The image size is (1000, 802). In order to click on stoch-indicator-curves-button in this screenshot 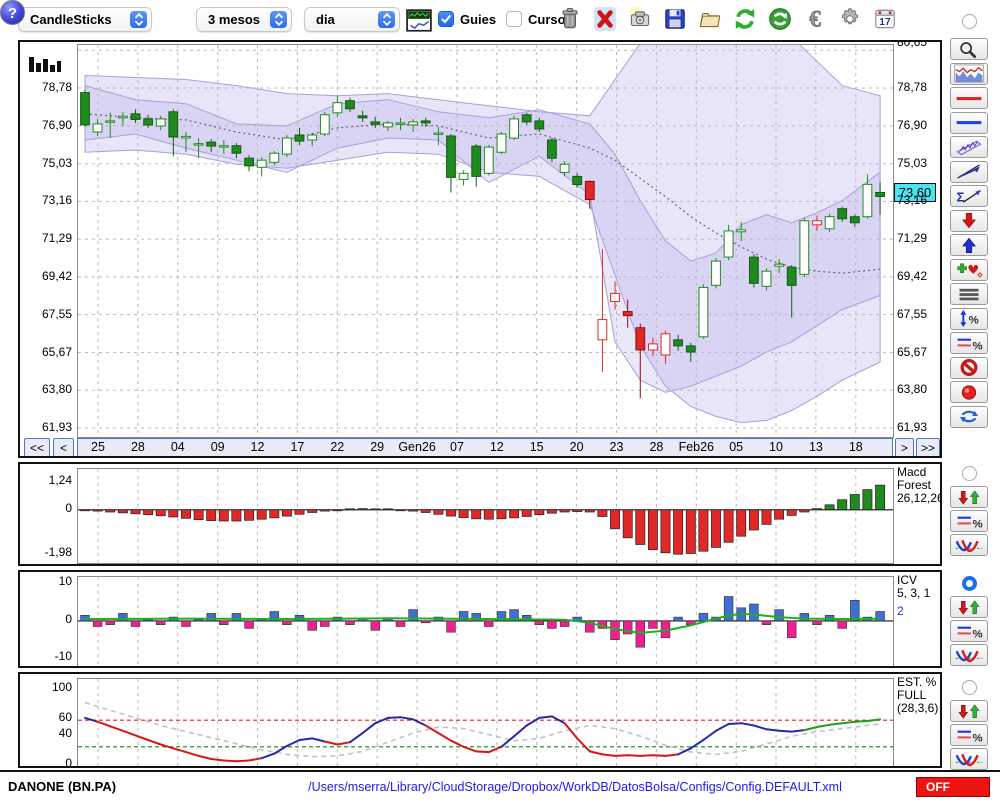, I will do `click(969, 759)`.